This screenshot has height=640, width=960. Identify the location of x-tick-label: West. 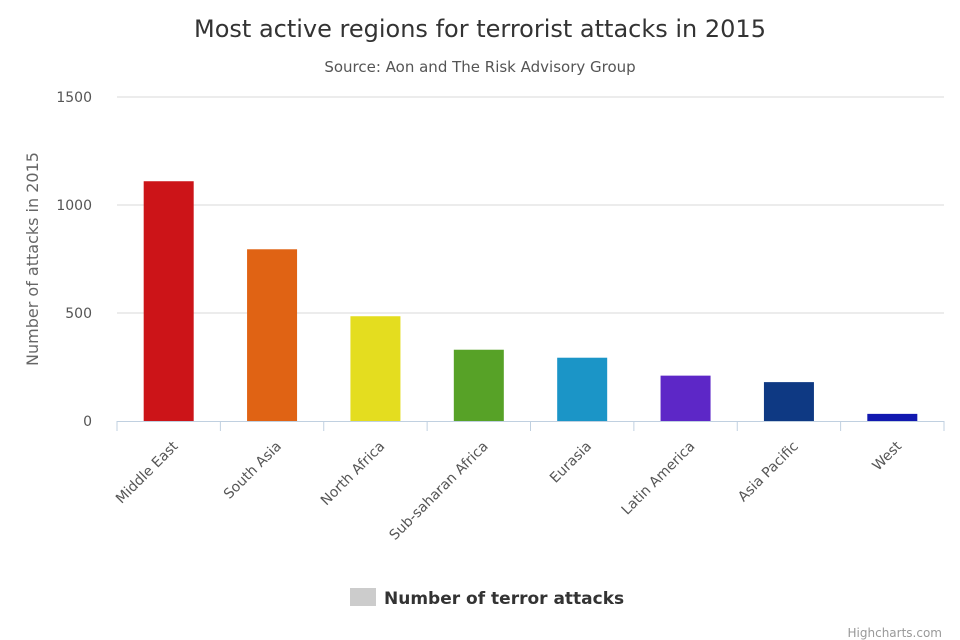
(887, 456).